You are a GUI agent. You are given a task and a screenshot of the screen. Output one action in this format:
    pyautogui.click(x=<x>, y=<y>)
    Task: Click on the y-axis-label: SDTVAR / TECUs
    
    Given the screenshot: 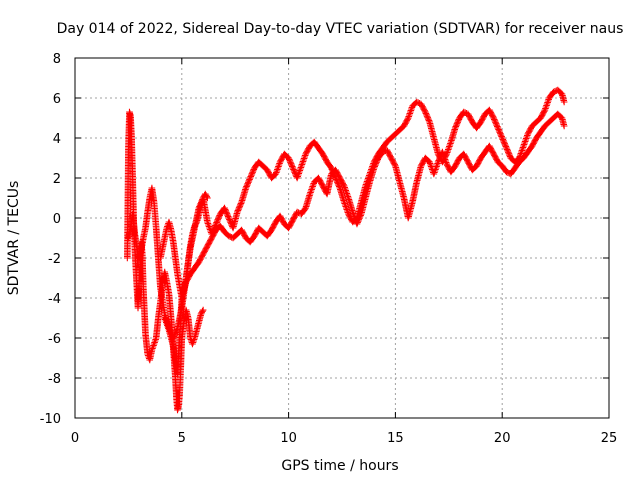 What is the action you would take?
    pyautogui.click(x=14, y=238)
    